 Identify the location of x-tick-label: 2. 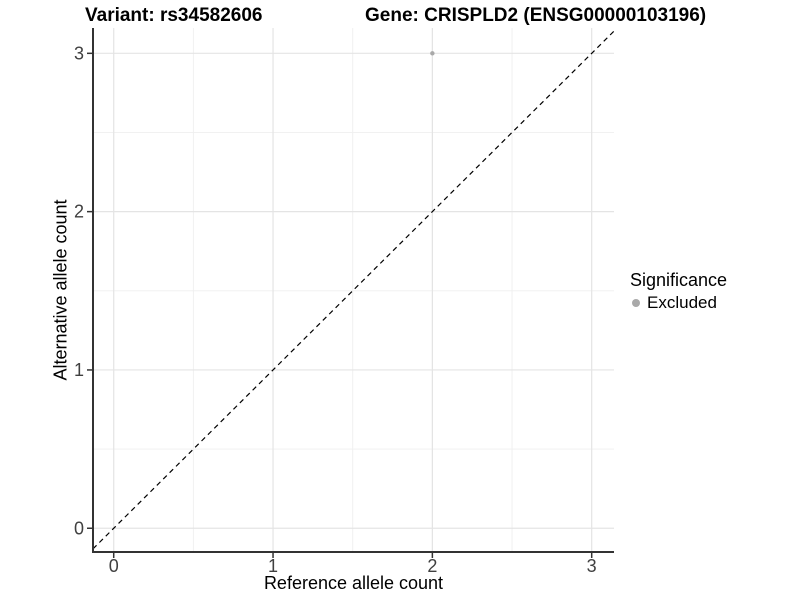
(432, 566).